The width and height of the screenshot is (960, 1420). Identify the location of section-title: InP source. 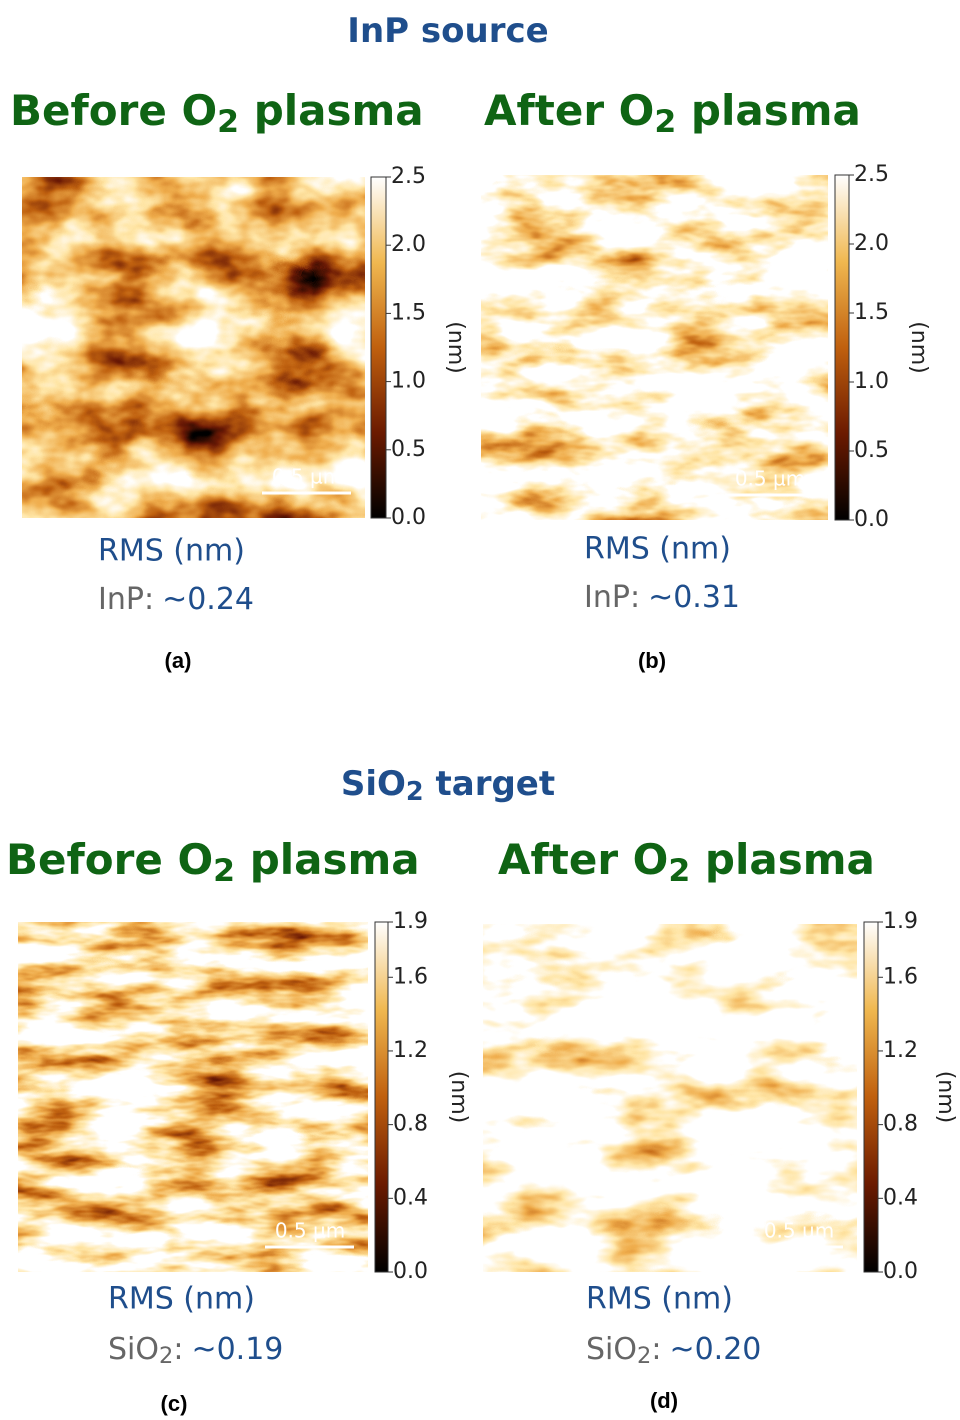
(447, 31).